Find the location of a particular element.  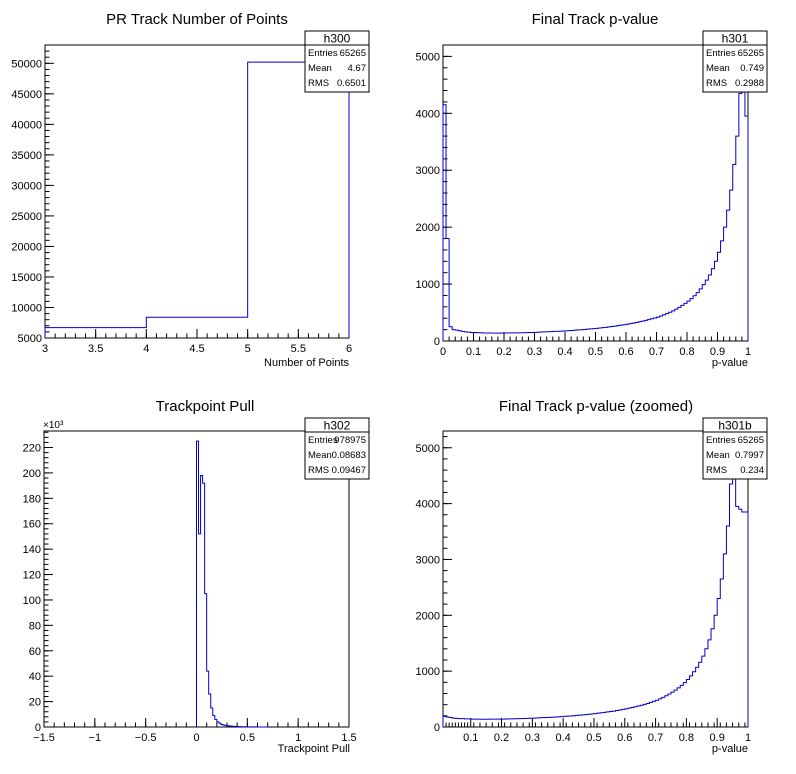

stats-name: h301b is located at coordinates (735, 426).